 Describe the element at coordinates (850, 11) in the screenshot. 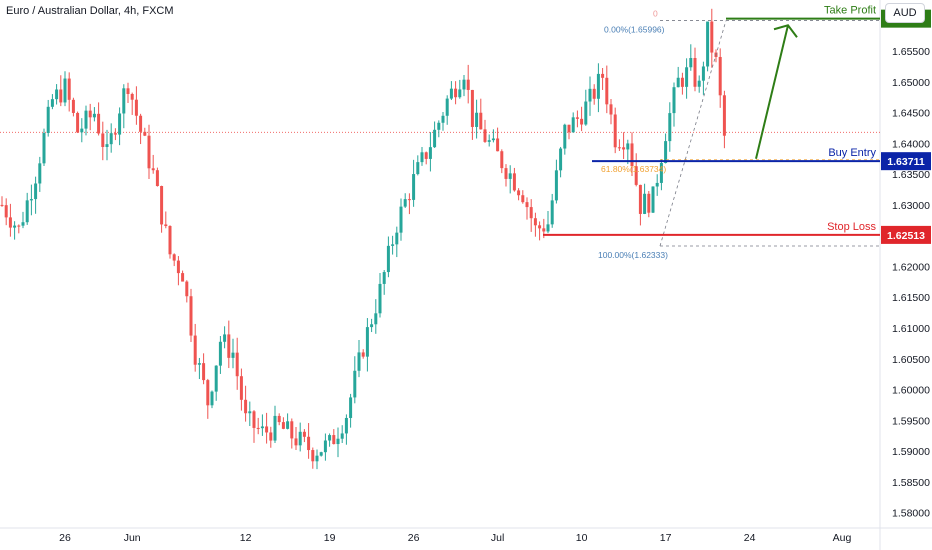

I see `level-name-take-profit: Take Profit` at that location.